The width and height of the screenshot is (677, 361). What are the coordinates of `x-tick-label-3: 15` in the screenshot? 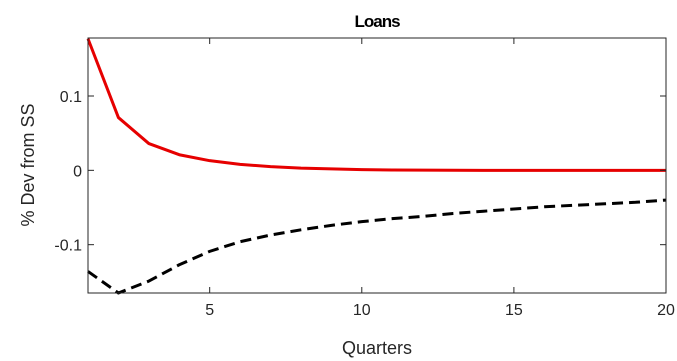 It's located at (514, 310).